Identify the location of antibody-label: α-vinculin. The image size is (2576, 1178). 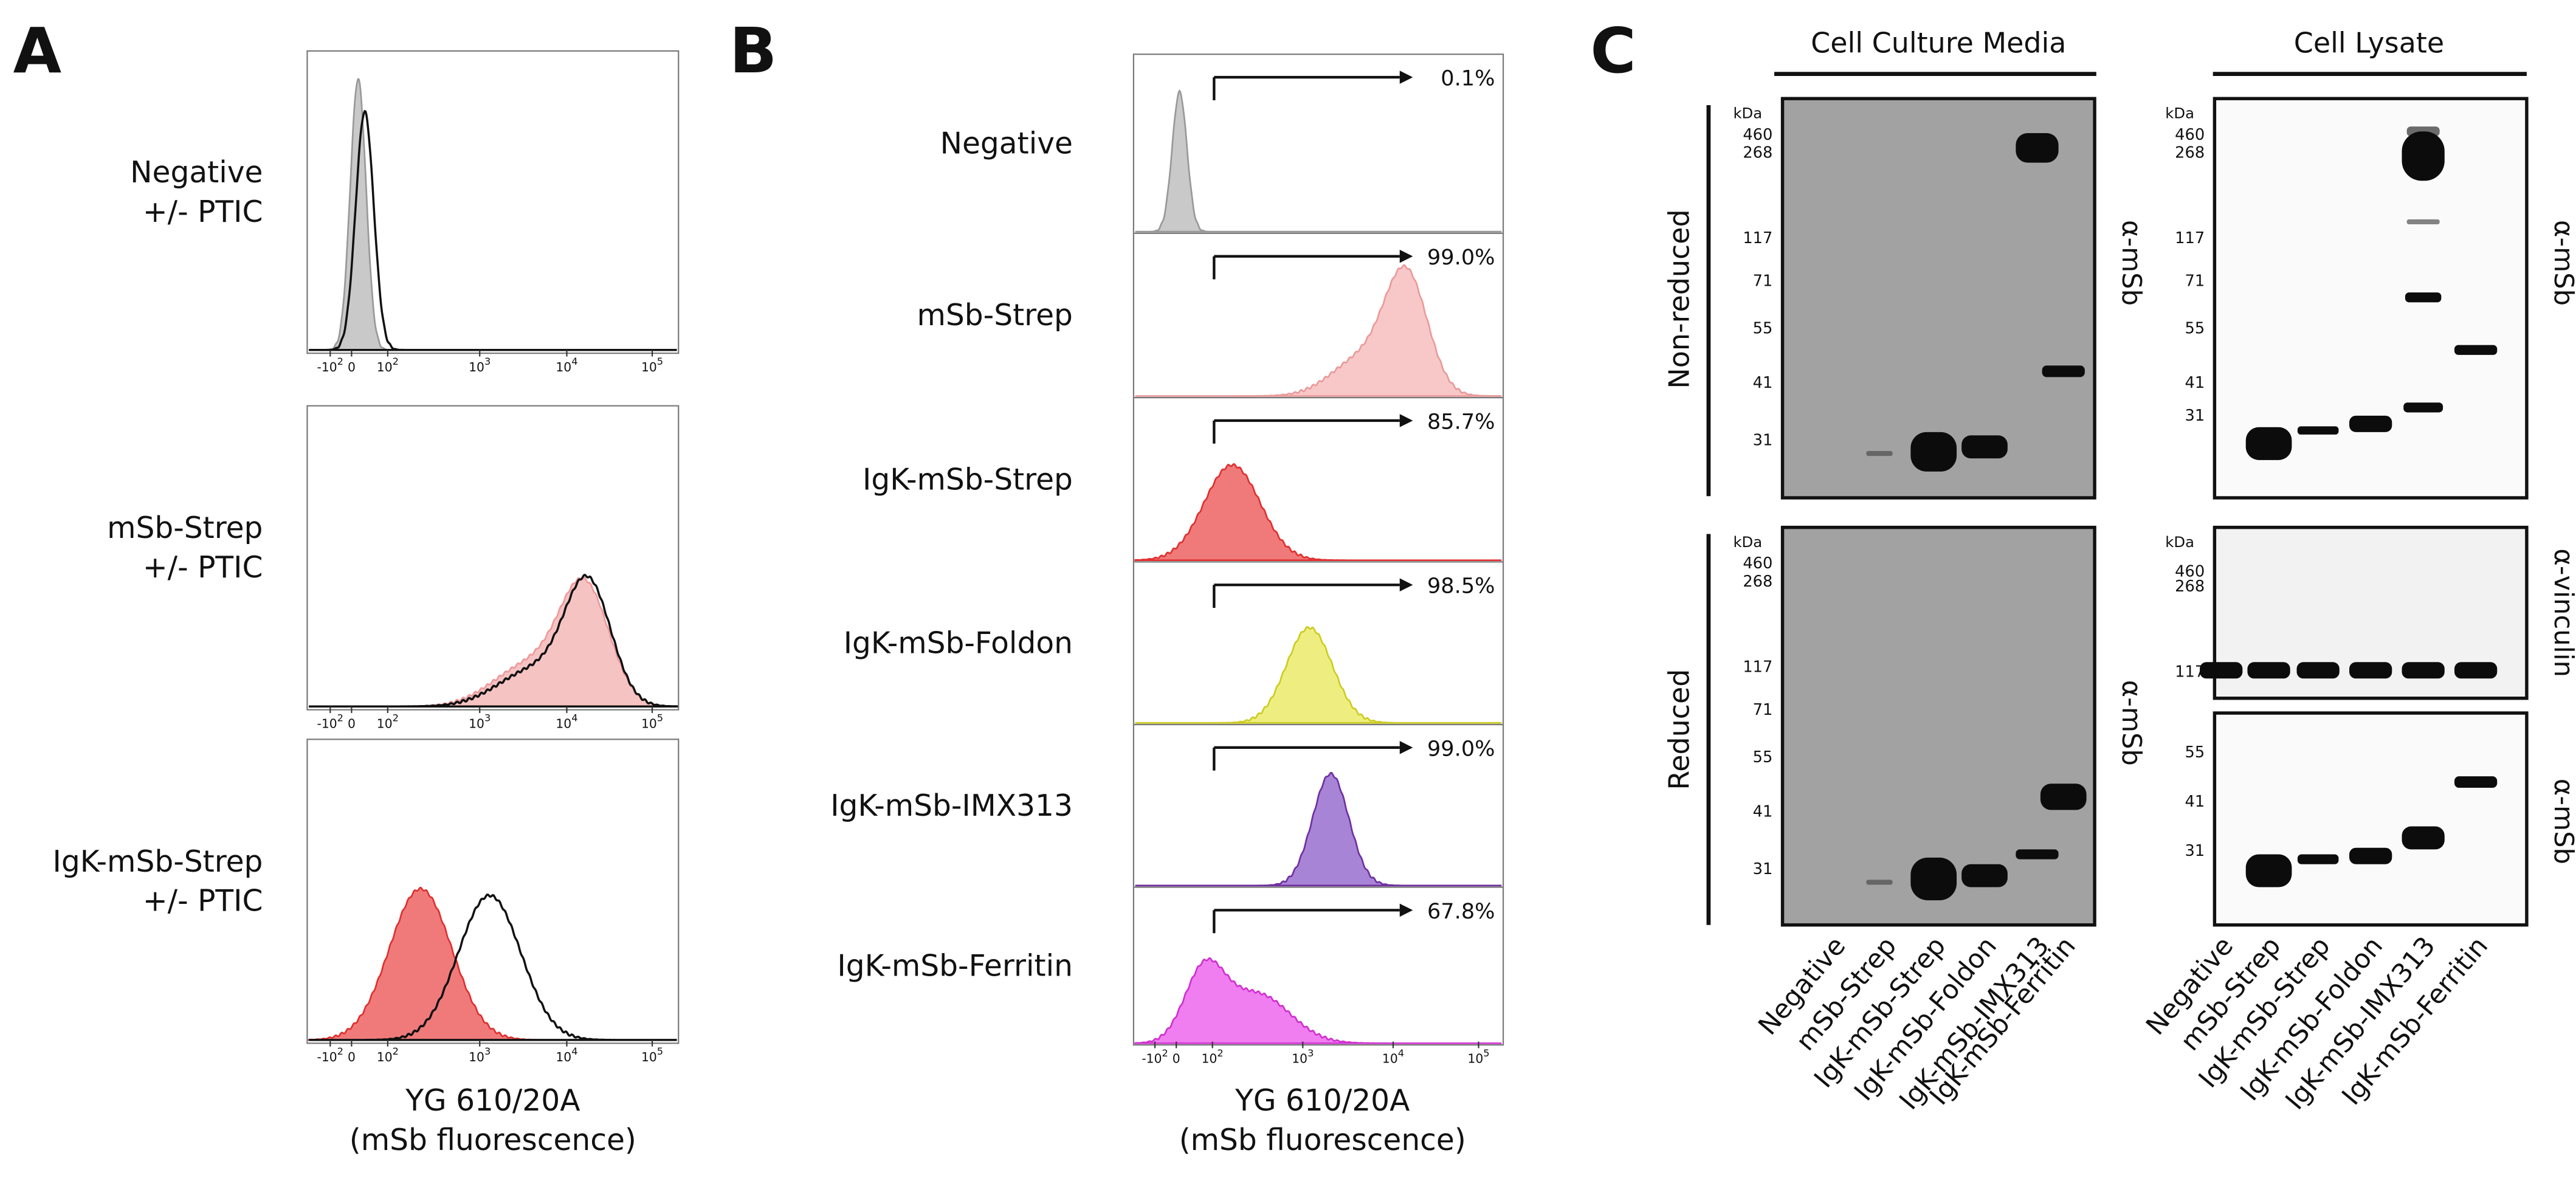
(2562, 612).